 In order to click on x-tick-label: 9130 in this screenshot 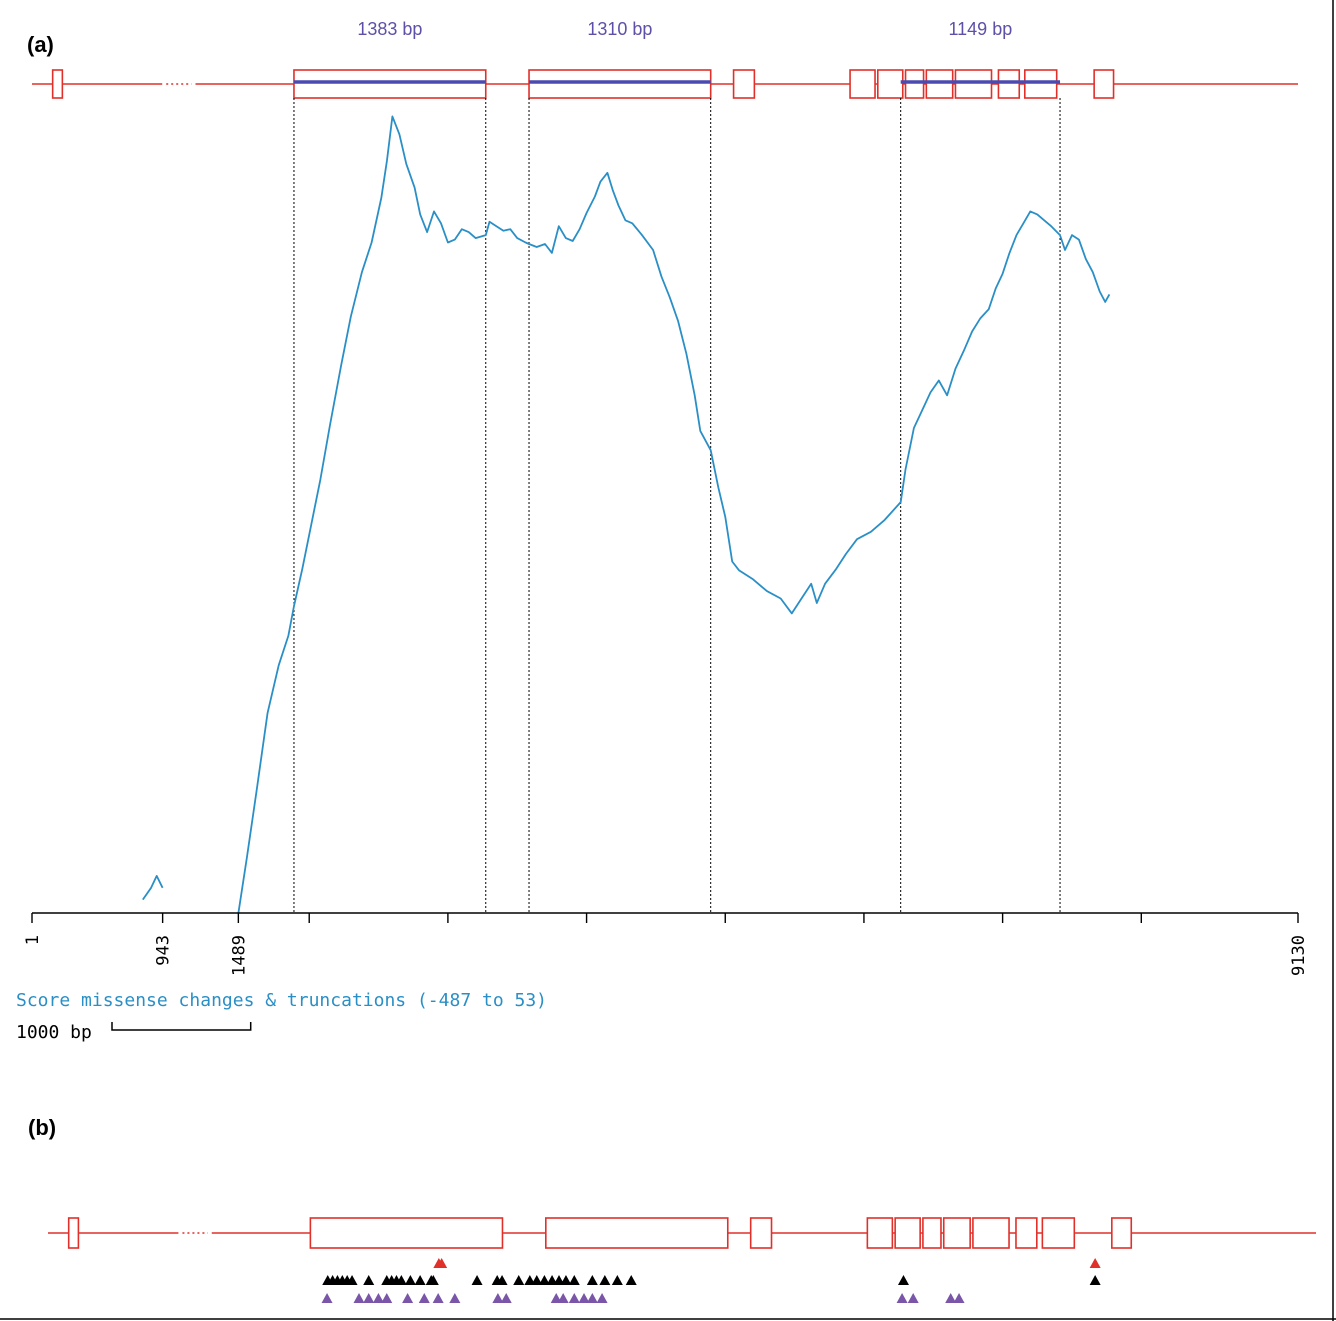, I will do `click(1299, 955)`.